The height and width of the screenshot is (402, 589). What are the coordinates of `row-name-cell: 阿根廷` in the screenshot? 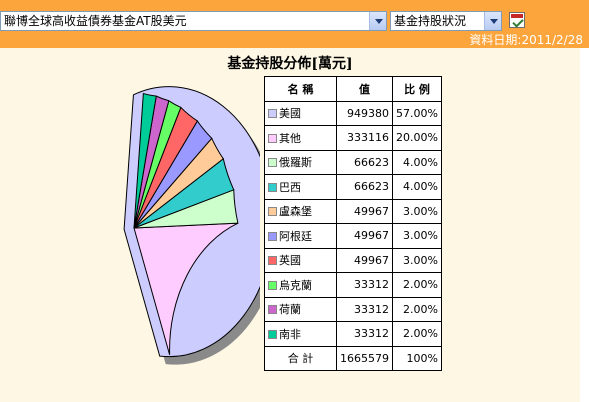 It's located at (300, 236).